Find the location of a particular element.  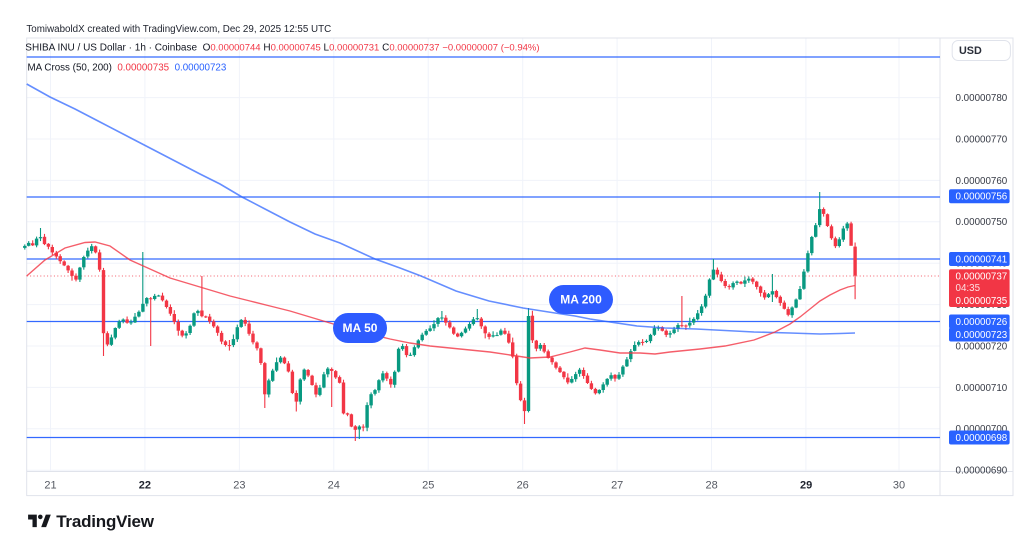

svg-text: 0.00000720 is located at coordinates (982, 346).